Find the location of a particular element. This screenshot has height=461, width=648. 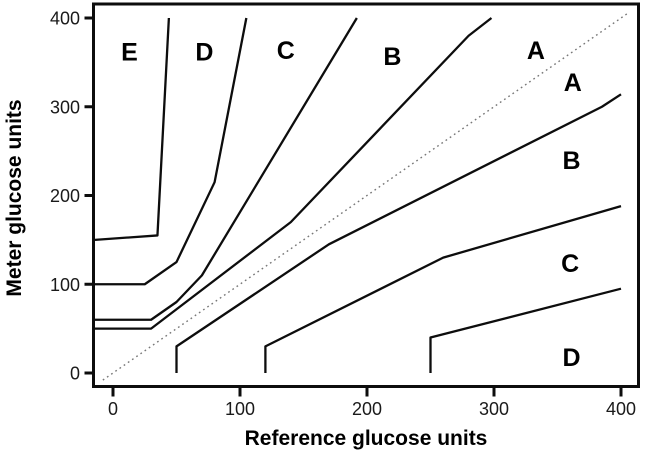

y-tick-label: 200 is located at coordinates (65, 196).